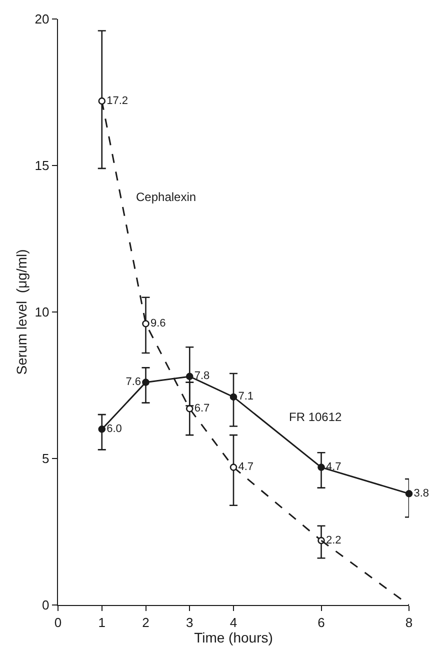 The height and width of the screenshot is (654, 439). Describe the element at coordinates (102, 622) in the screenshot. I see `x-tick-label: 1` at that location.